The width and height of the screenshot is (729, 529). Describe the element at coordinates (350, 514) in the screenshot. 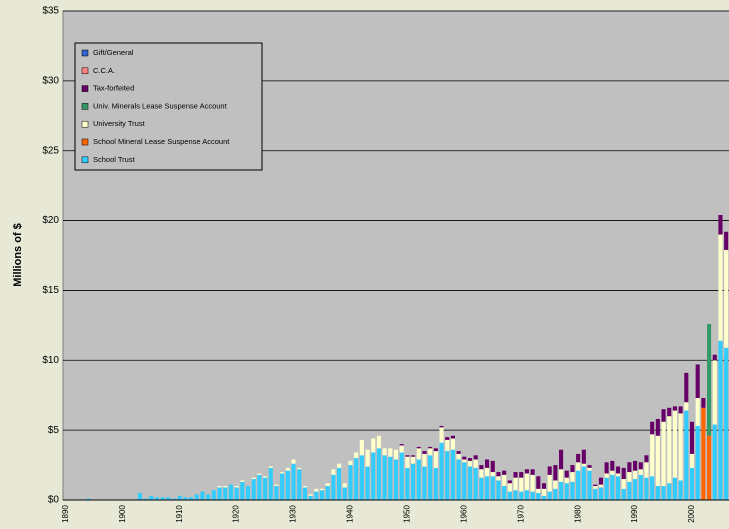

I see `x-tick-label: 1940` at that location.